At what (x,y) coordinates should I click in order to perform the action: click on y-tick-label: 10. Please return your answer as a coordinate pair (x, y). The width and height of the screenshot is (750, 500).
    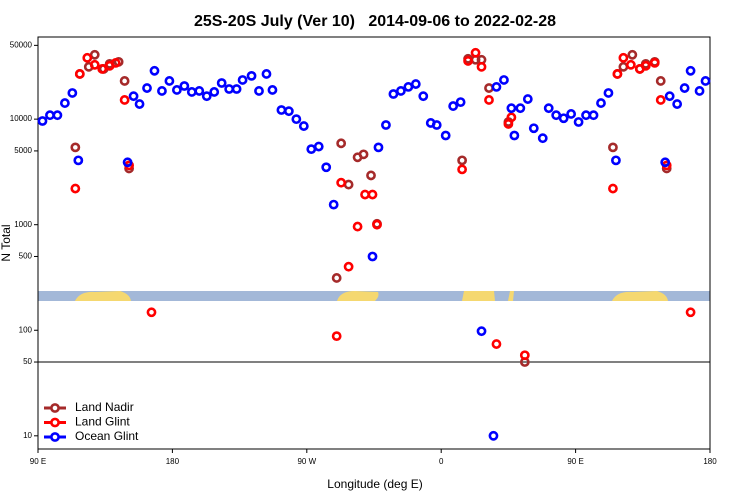
    Looking at the image, I should click on (27, 435).